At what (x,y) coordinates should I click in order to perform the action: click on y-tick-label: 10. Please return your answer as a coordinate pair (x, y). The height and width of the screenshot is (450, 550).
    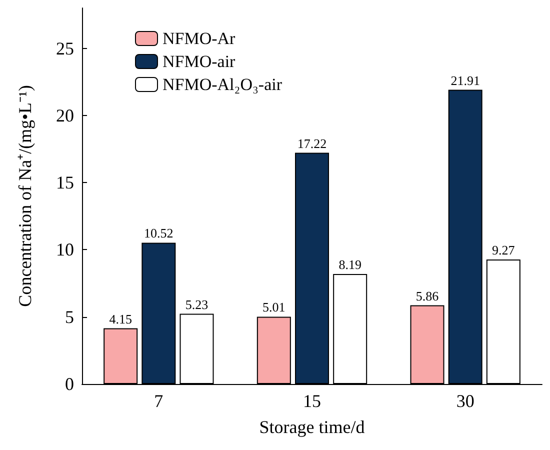
    Looking at the image, I should click on (65, 250).